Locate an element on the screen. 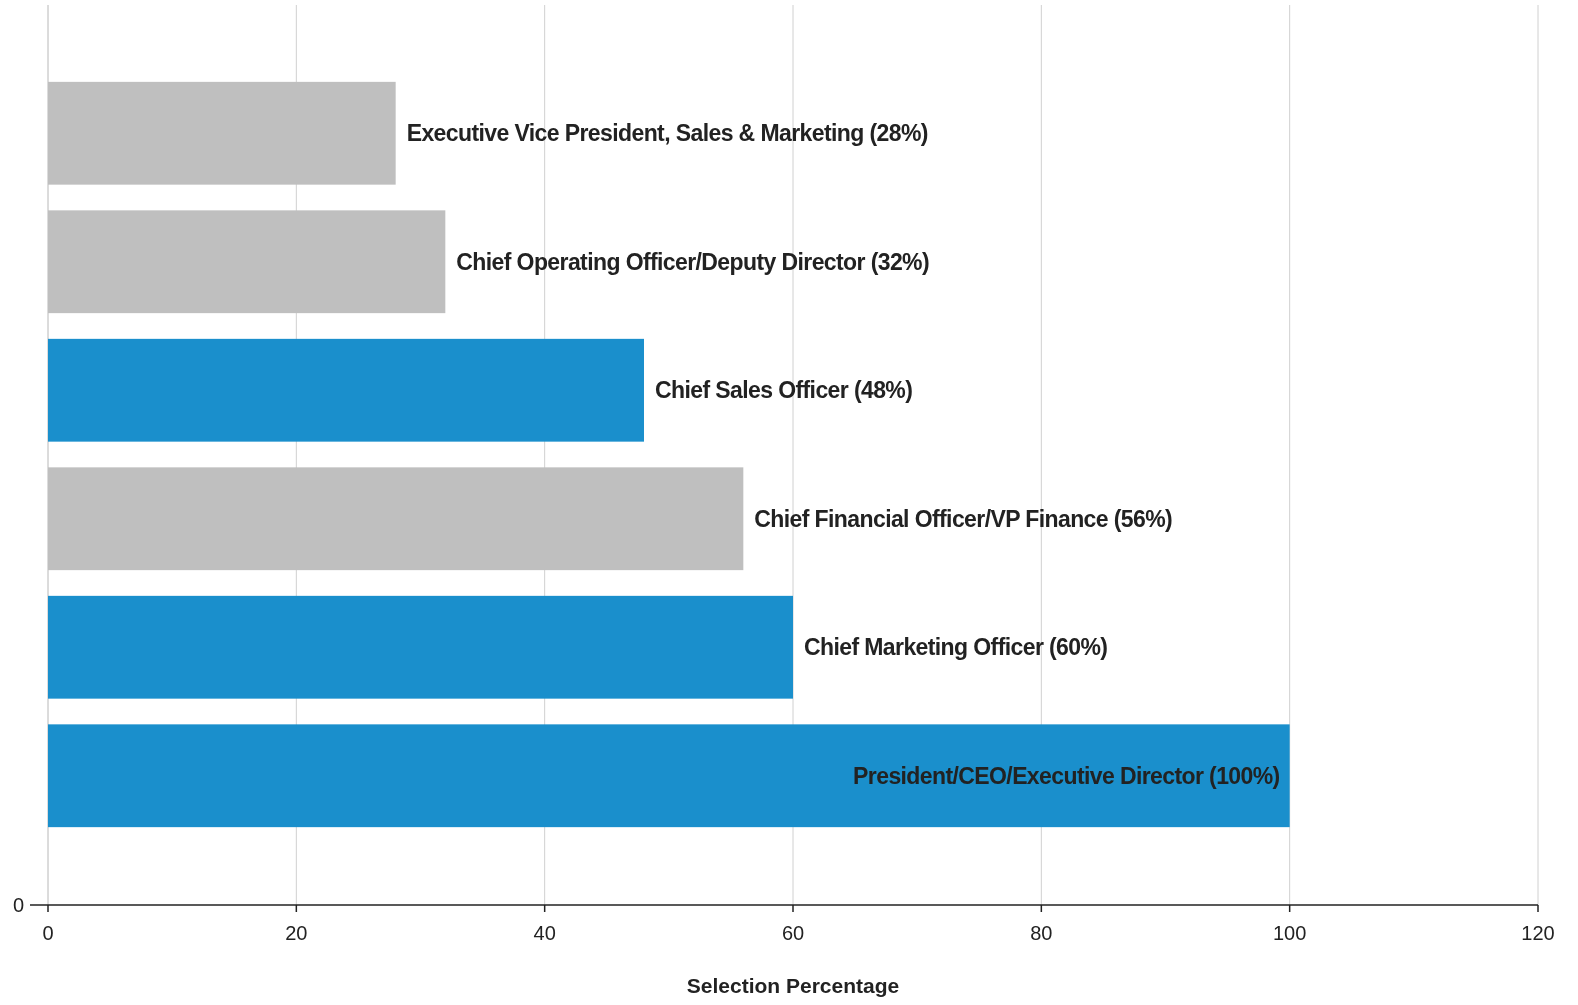 This screenshot has width=1578, height=1005. data-label: Chief Sales Officer (48%) is located at coordinates (784, 390).